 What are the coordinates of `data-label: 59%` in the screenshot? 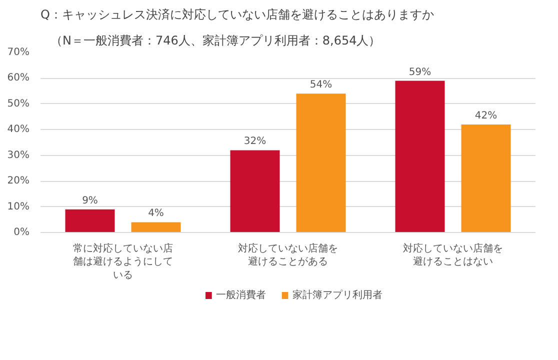 It's located at (420, 72).